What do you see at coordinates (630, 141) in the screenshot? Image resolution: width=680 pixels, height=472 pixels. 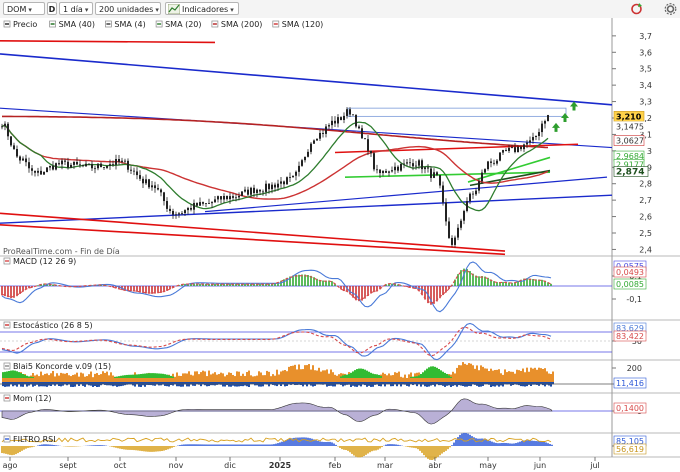 I see `price-value-label: 3,0627` at bounding box center [630, 141].